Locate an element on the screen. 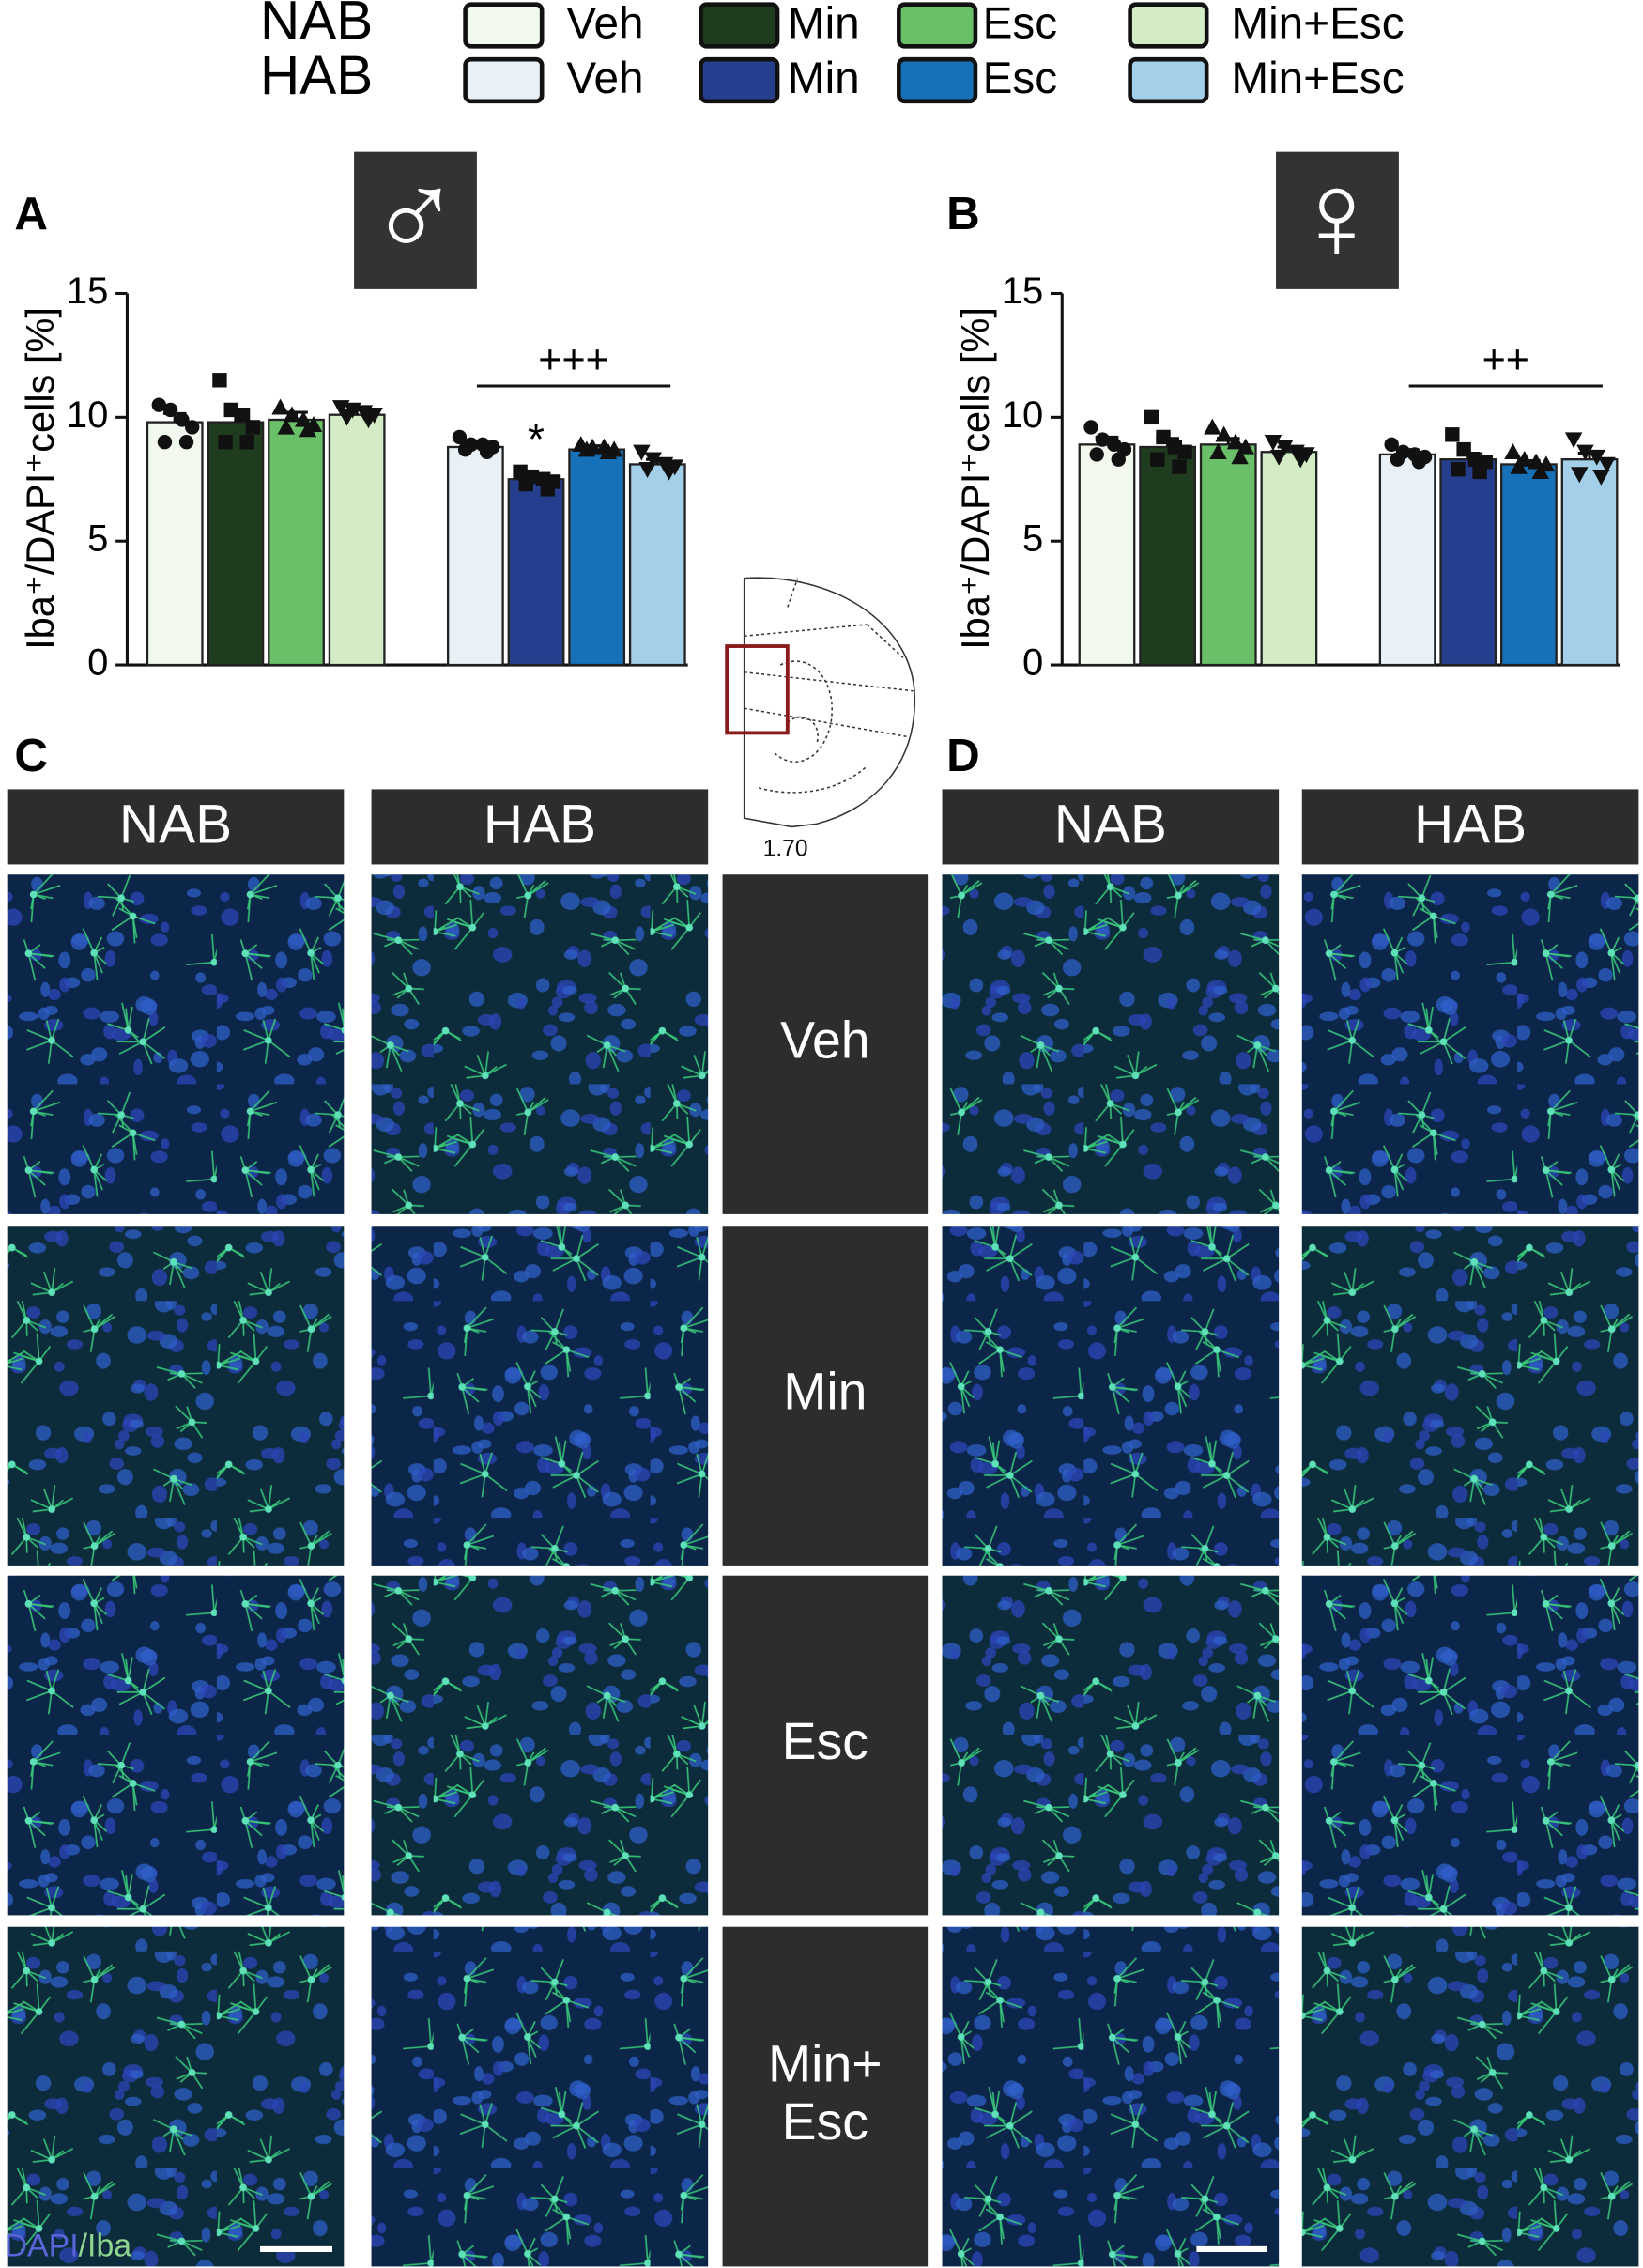 The height and width of the screenshot is (2268, 1643). significance-label: +++ is located at coordinates (573, 360).